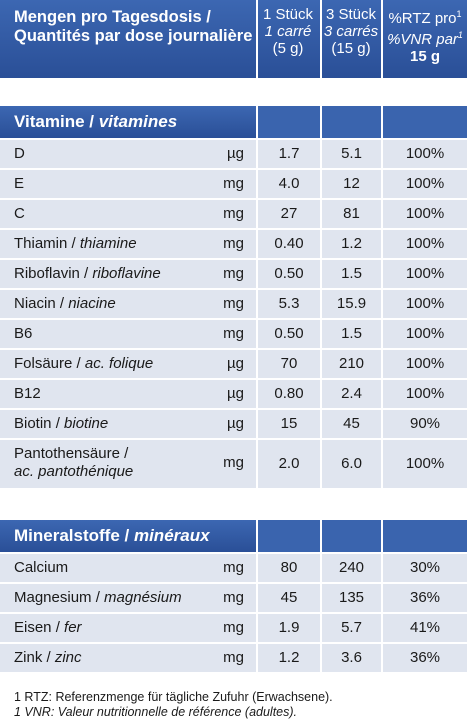 The image size is (467, 720). Describe the element at coordinates (351, 334) in the screenshot. I see `value-3-pieces: 1.5` at that location.